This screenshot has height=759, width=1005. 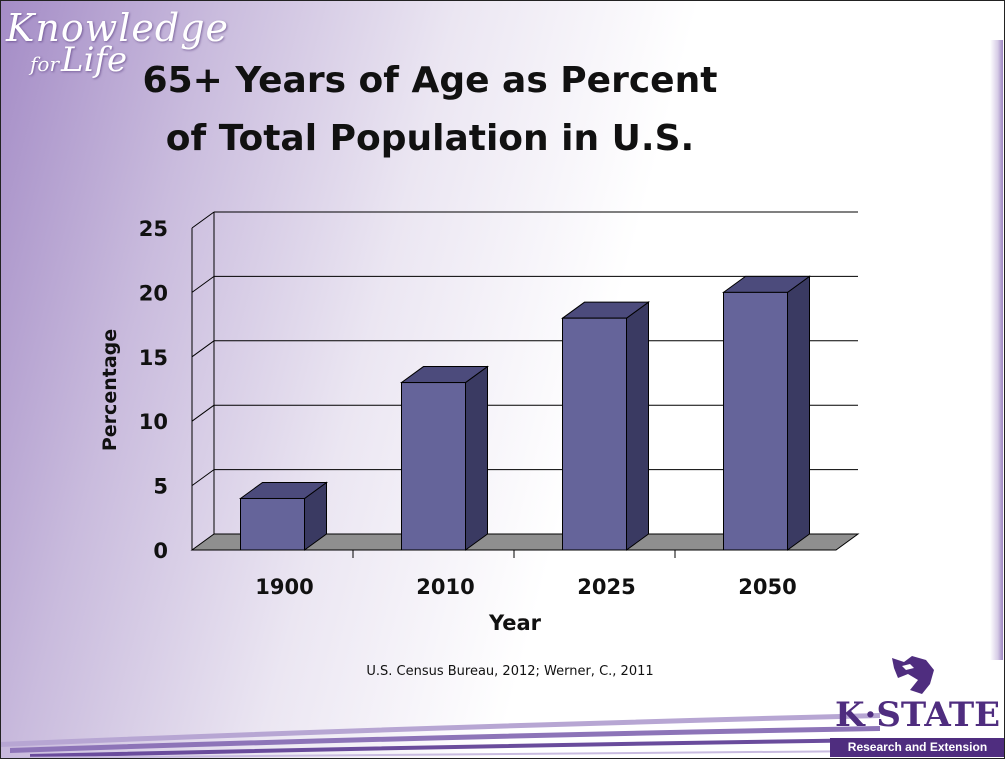 What do you see at coordinates (606, 587) in the screenshot?
I see `x-tick-label-2025: 2025` at bounding box center [606, 587].